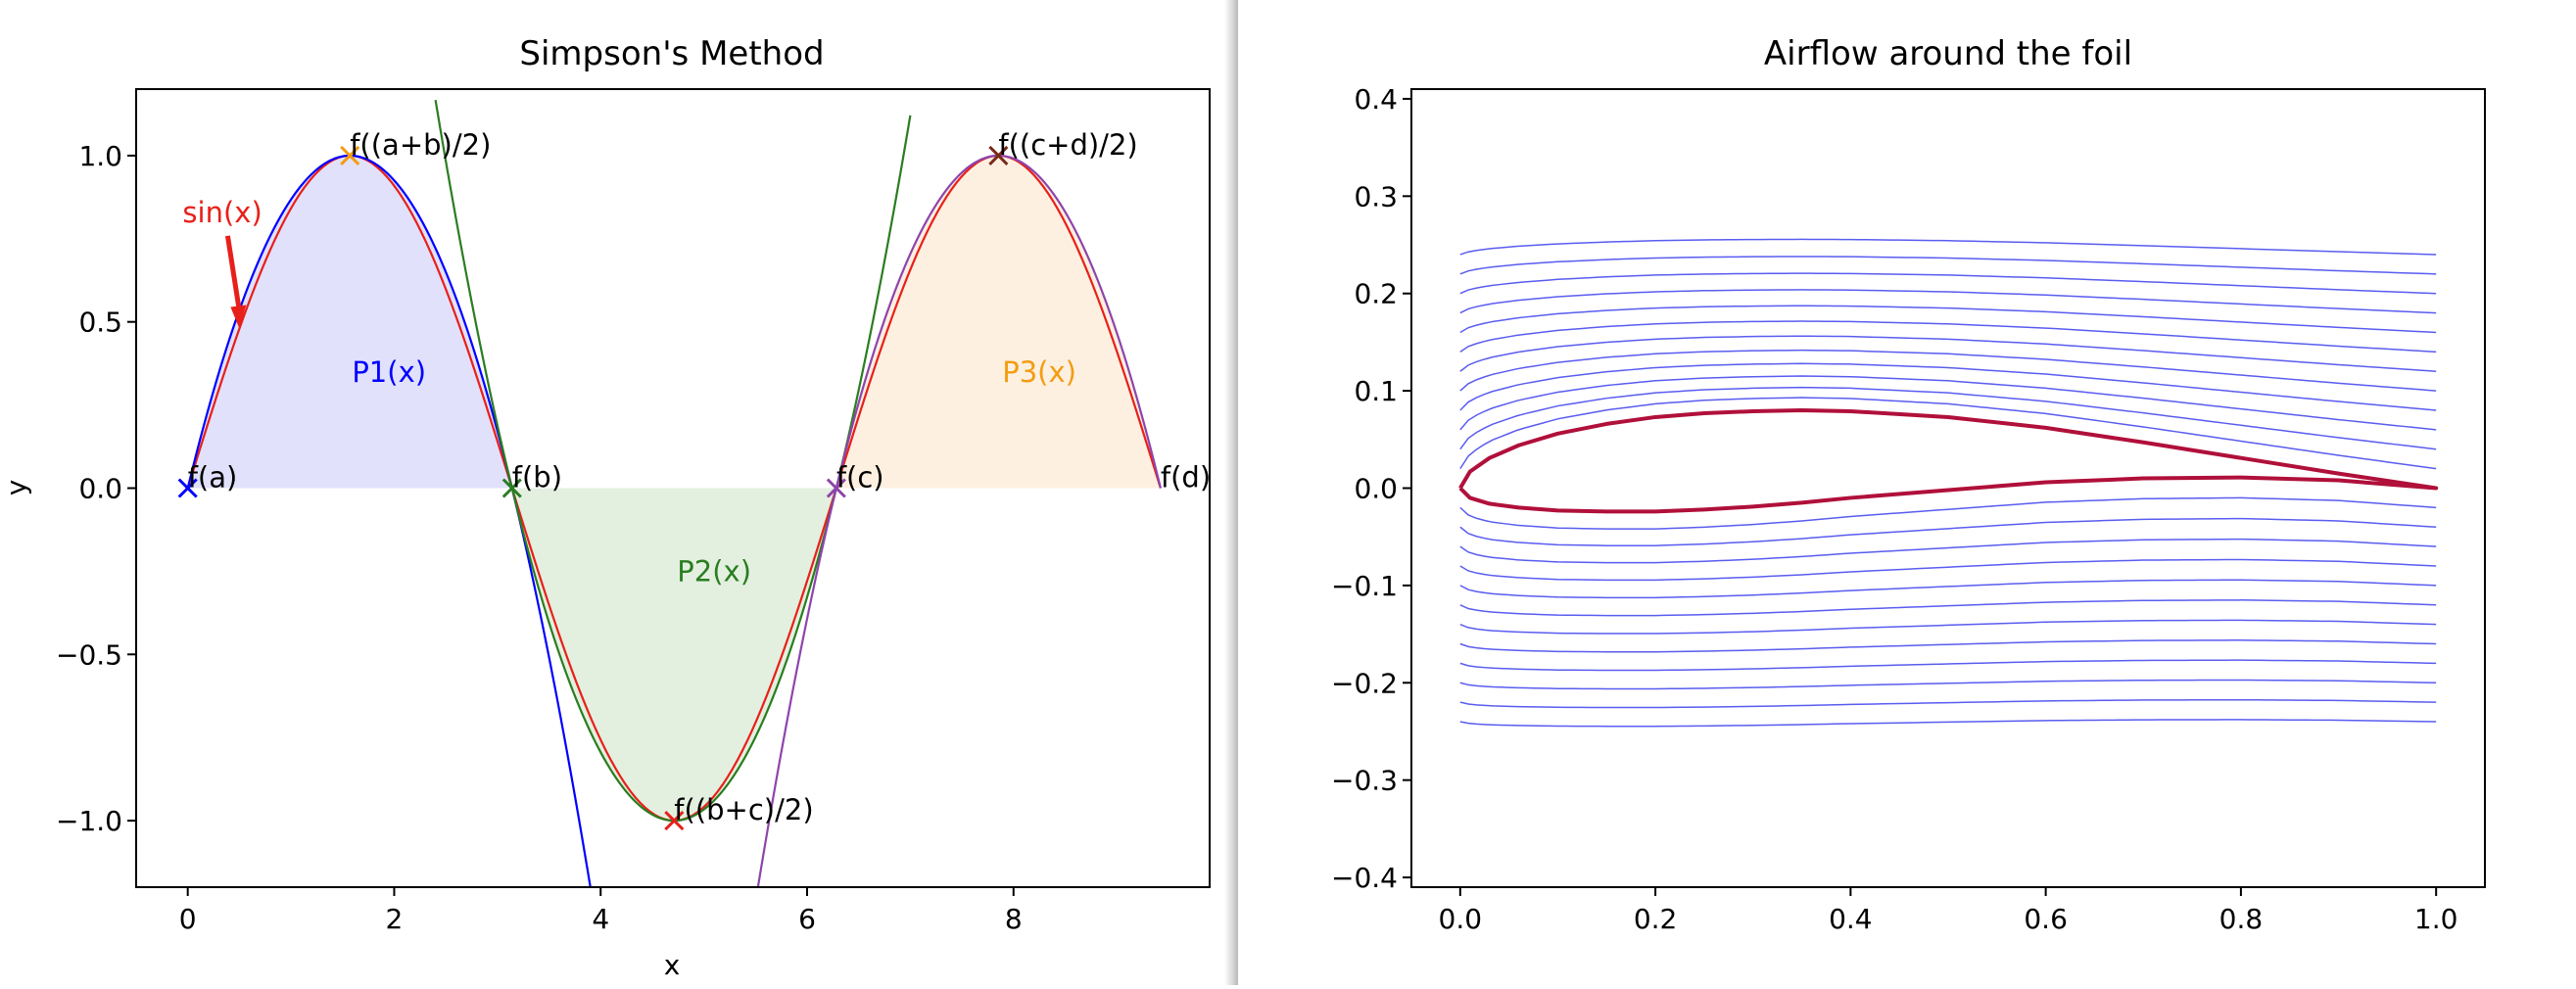  What do you see at coordinates (1365, 586) in the screenshot?
I see `y-tick-label: −0.1` at bounding box center [1365, 586].